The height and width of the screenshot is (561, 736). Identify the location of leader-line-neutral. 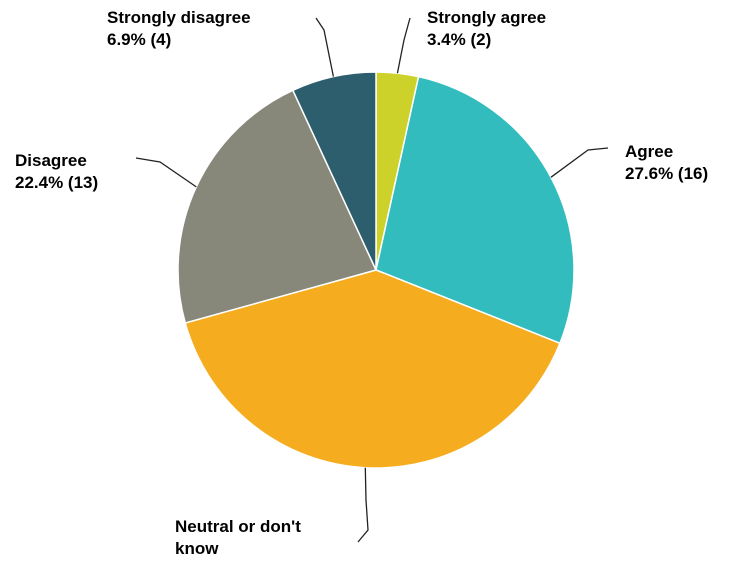
(363, 505).